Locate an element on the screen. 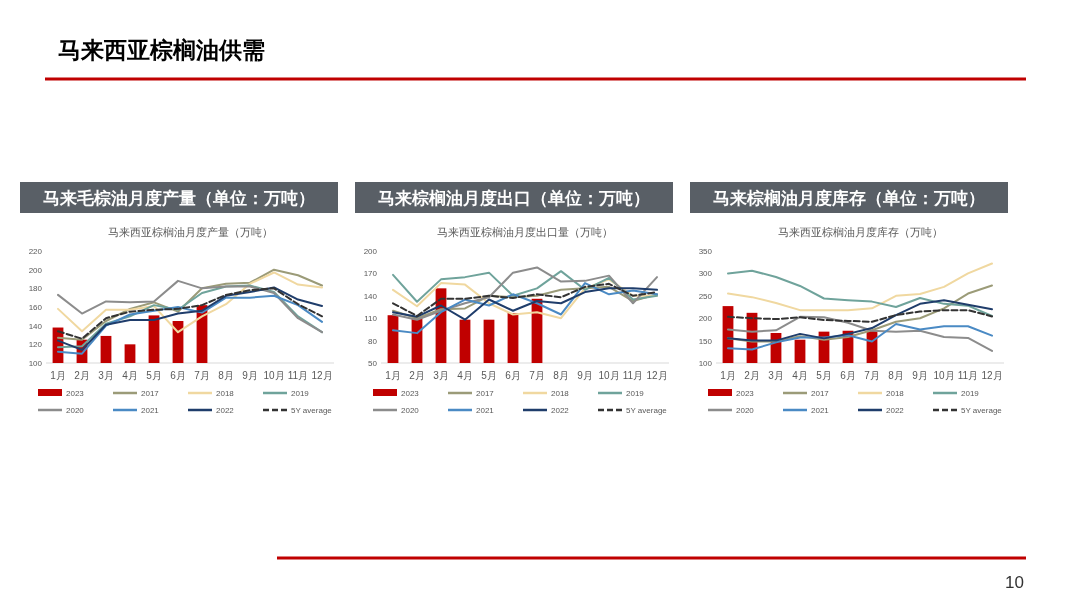 This screenshot has width=1080, height=608. y-tick-label: 250 is located at coordinates (705, 296).